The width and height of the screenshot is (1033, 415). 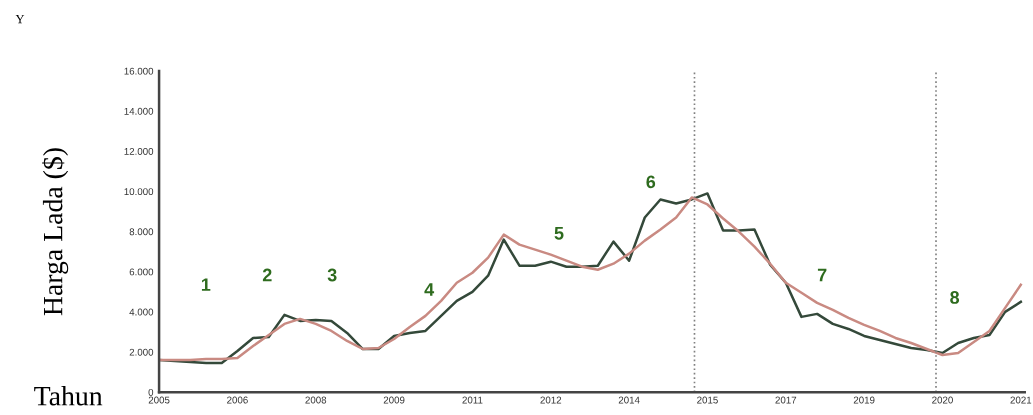 What do you see at coordinates (139, 151) in the screenshot?
I see `y-tick-label: 12.000` at bounding box center [139, 151].